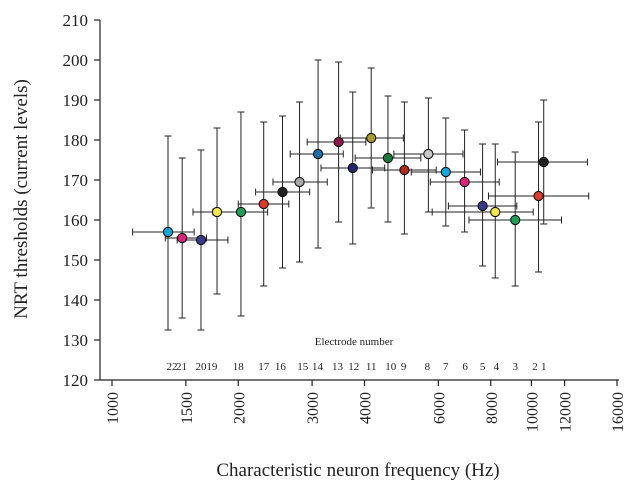  Describe the element at coordinates (264, 367) in the screenshot. I see `electrode-number-label: 17` at that location.